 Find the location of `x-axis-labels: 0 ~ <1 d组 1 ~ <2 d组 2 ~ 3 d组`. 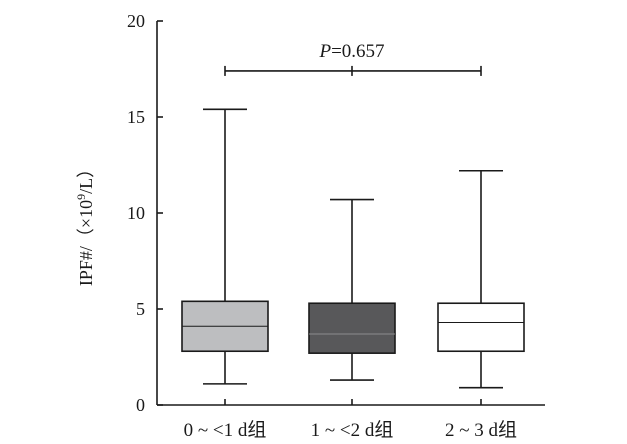

x-axis-labels: 0 ~ <1 d组 1 ~ <2 d组 2 ~ 3 d组 is located at coordinates (350, 430).